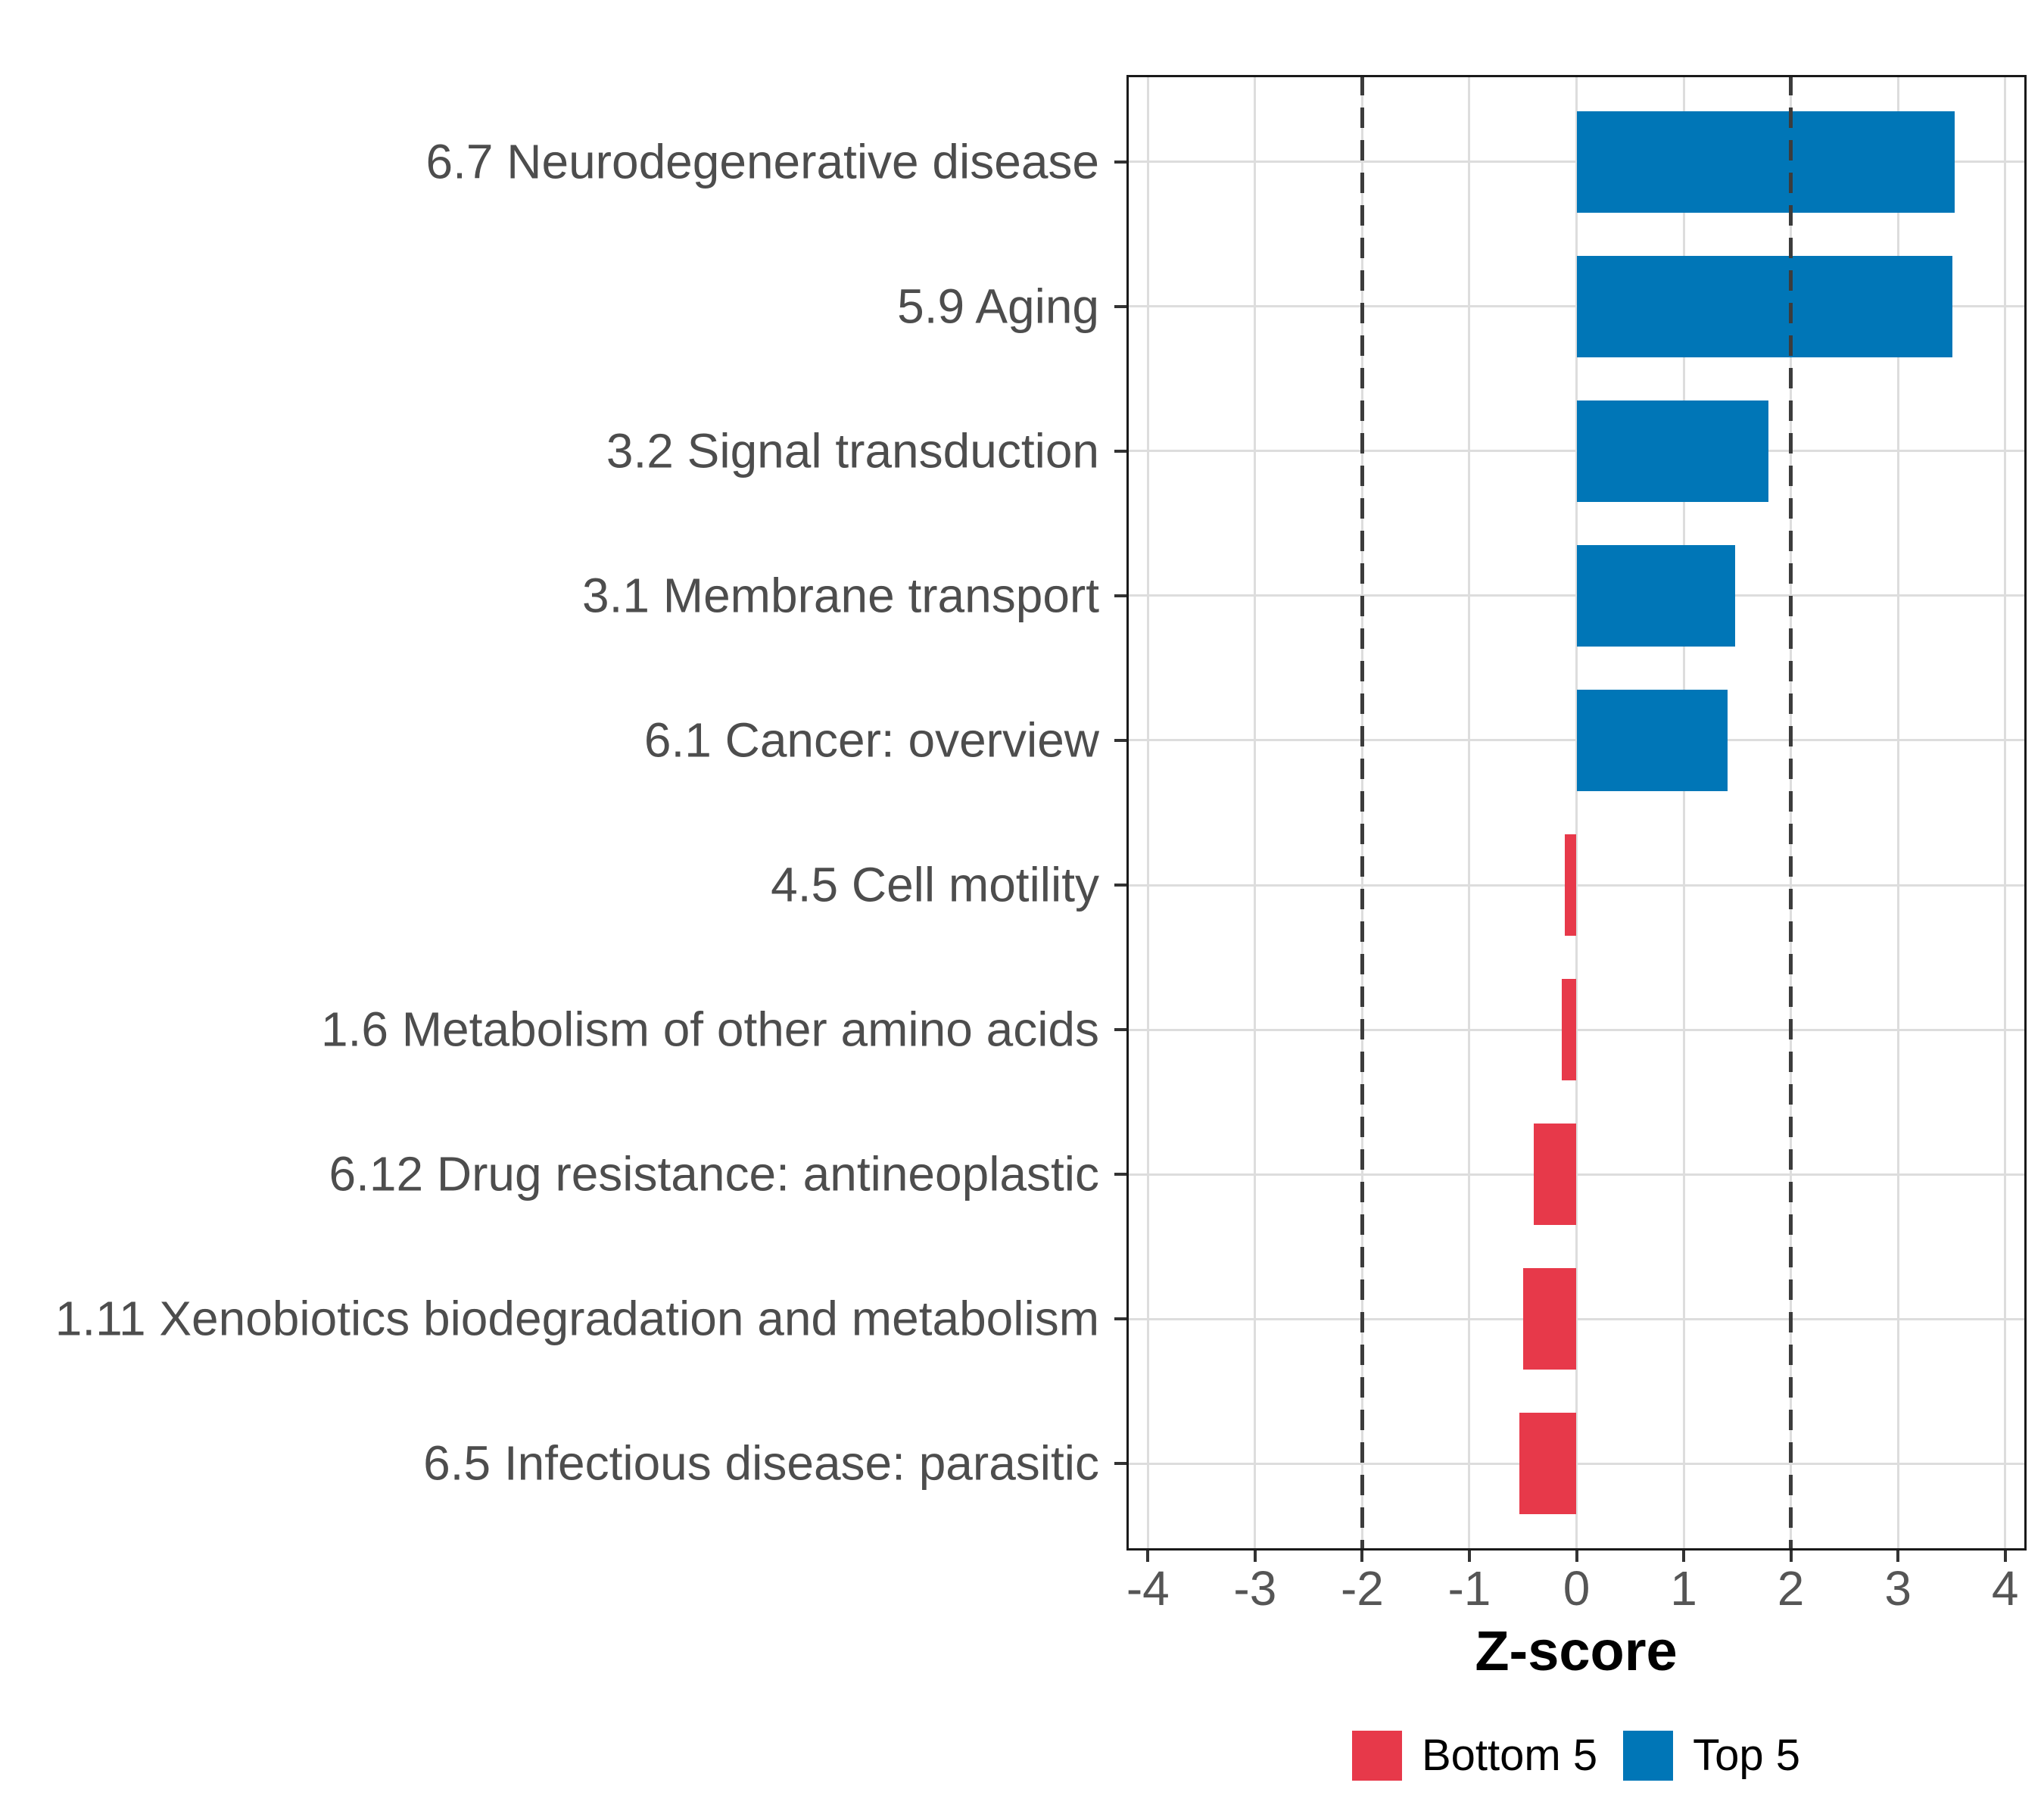  What do you see at coordinates (1747, 1755) in the screenshot?
I see `legend-item-label: Top 5` at bounding box center [1747, 1755].